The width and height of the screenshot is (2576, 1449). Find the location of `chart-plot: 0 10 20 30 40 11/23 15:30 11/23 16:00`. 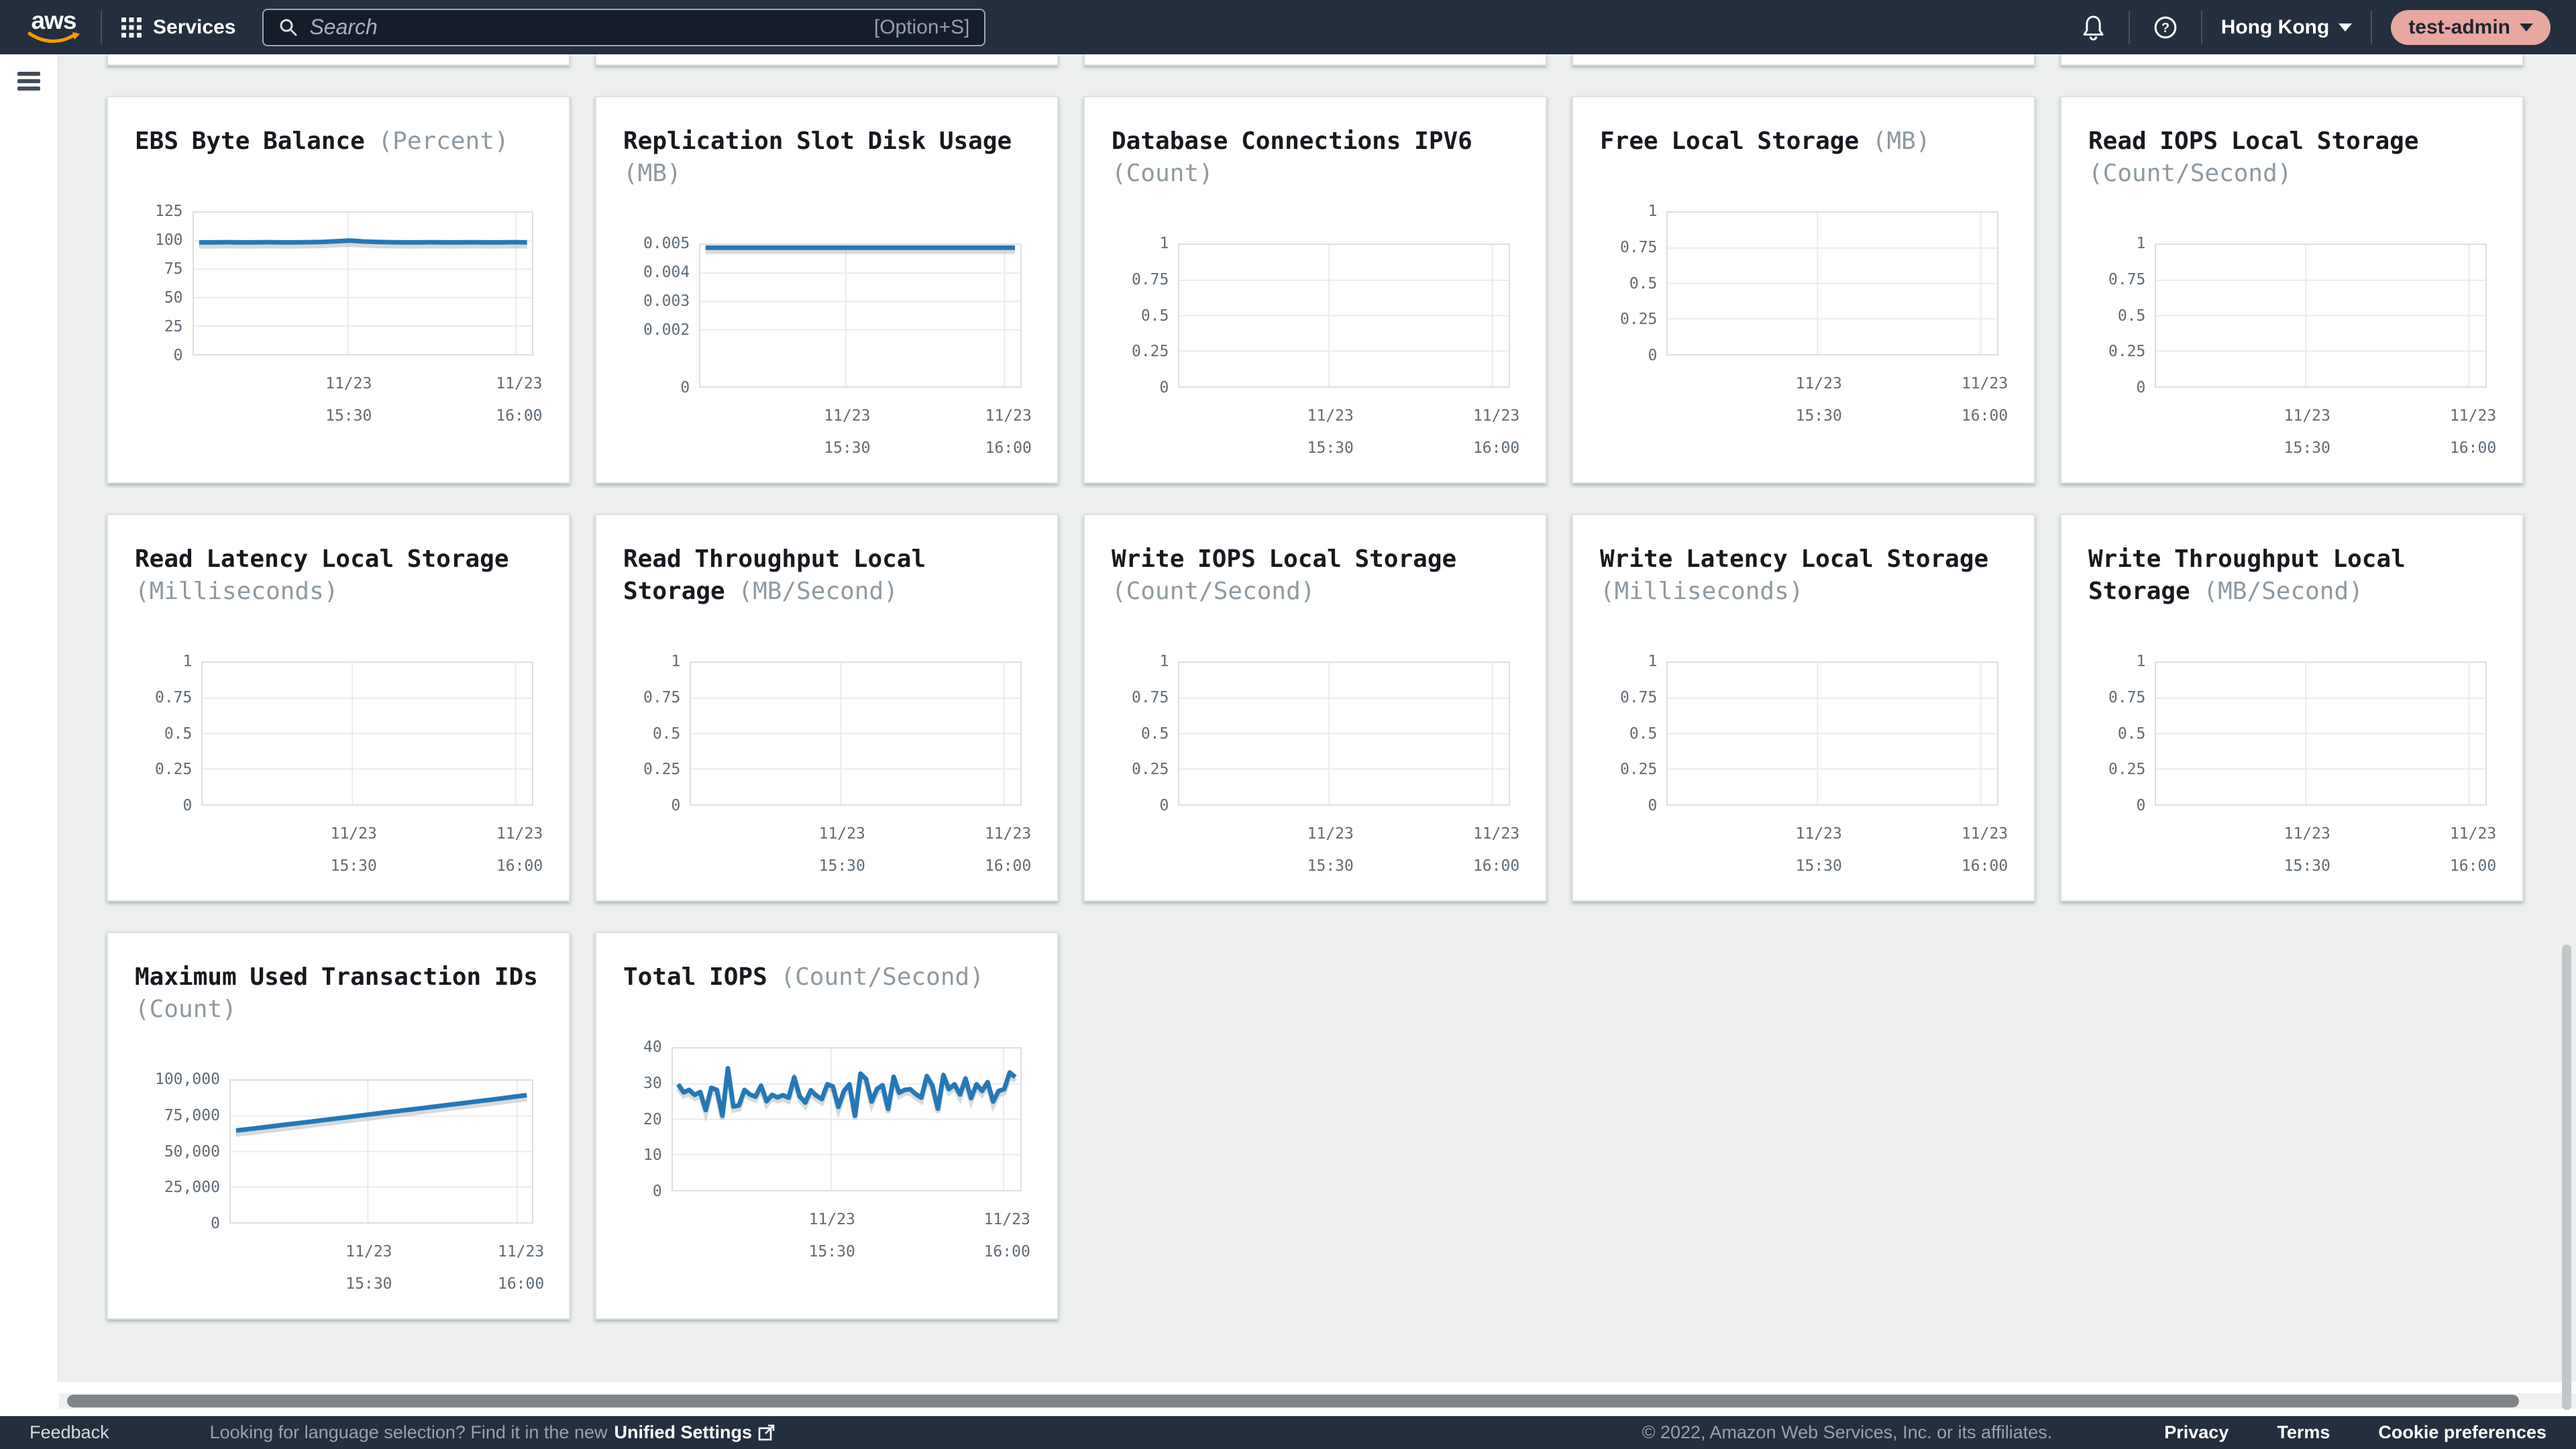

chart-plot: 0 10 20 30 40 11/23 15:30 11/23 16:00 is located at coordinates (836, 1149).